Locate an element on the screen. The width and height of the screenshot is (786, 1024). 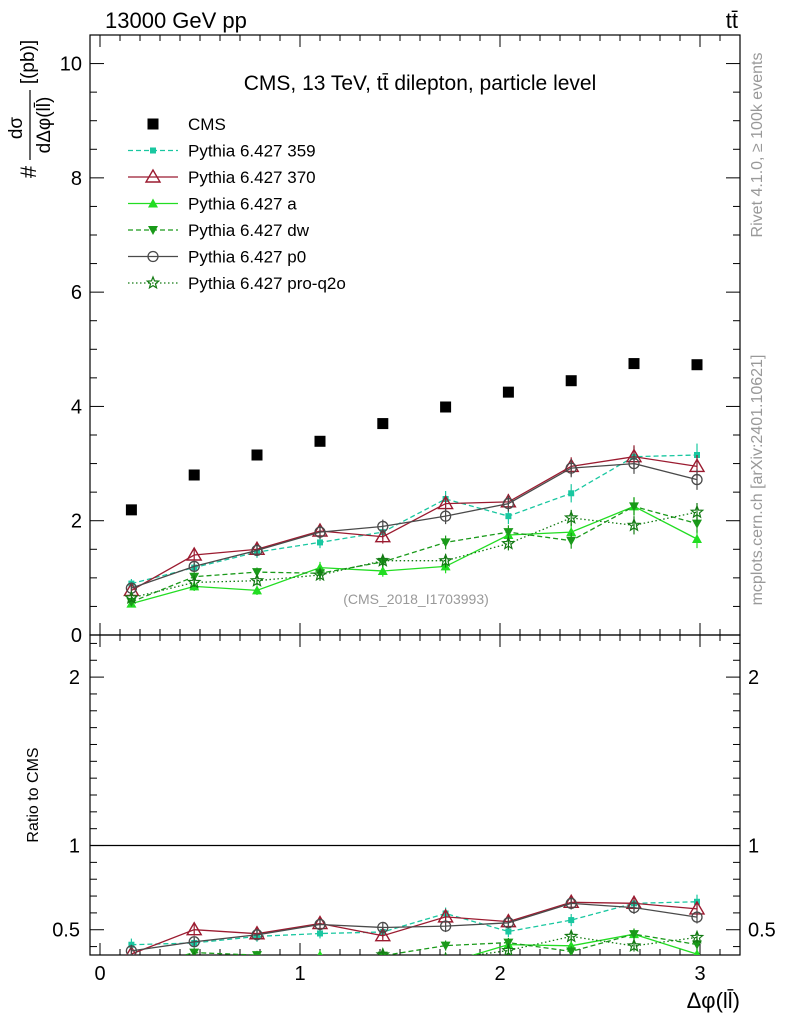
x-tick-label: 0 is located at coordinates (99, 974).